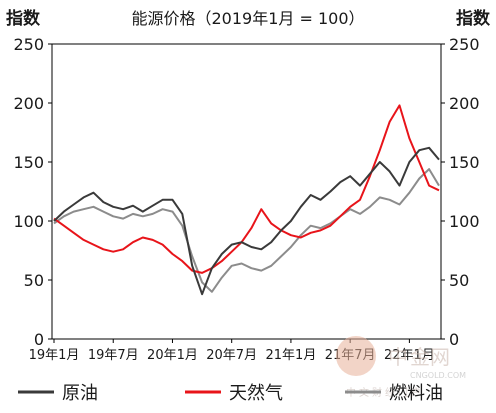 The width and height of the screenshot is (496, 413). What do you see at coordinates (247, 18) in the screenshot?
I see `chart-title: 能源价格（2019年1月 = 100）` at bounding box center [247, 18].